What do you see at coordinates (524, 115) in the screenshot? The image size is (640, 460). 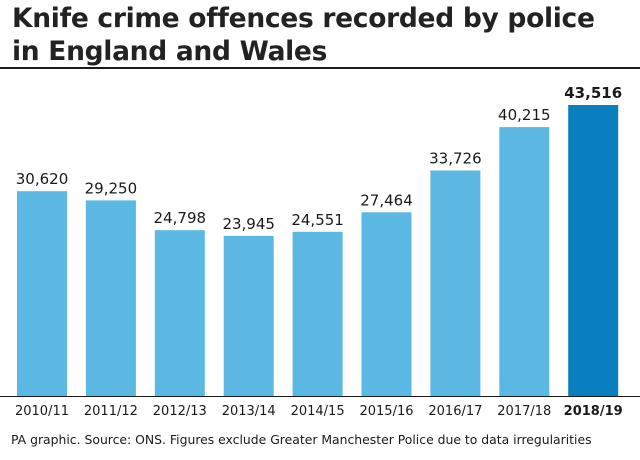 I see `data-label-2017-18: 40,215` at bounding box center [524, 115].